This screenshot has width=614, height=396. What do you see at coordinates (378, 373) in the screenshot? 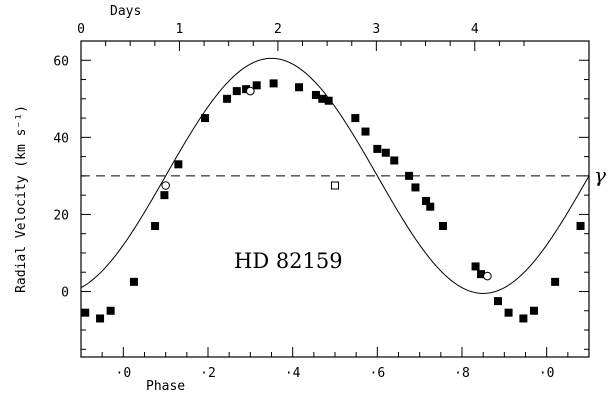
I see `x-tick-label: ·6` at bounding box center [378, 373].